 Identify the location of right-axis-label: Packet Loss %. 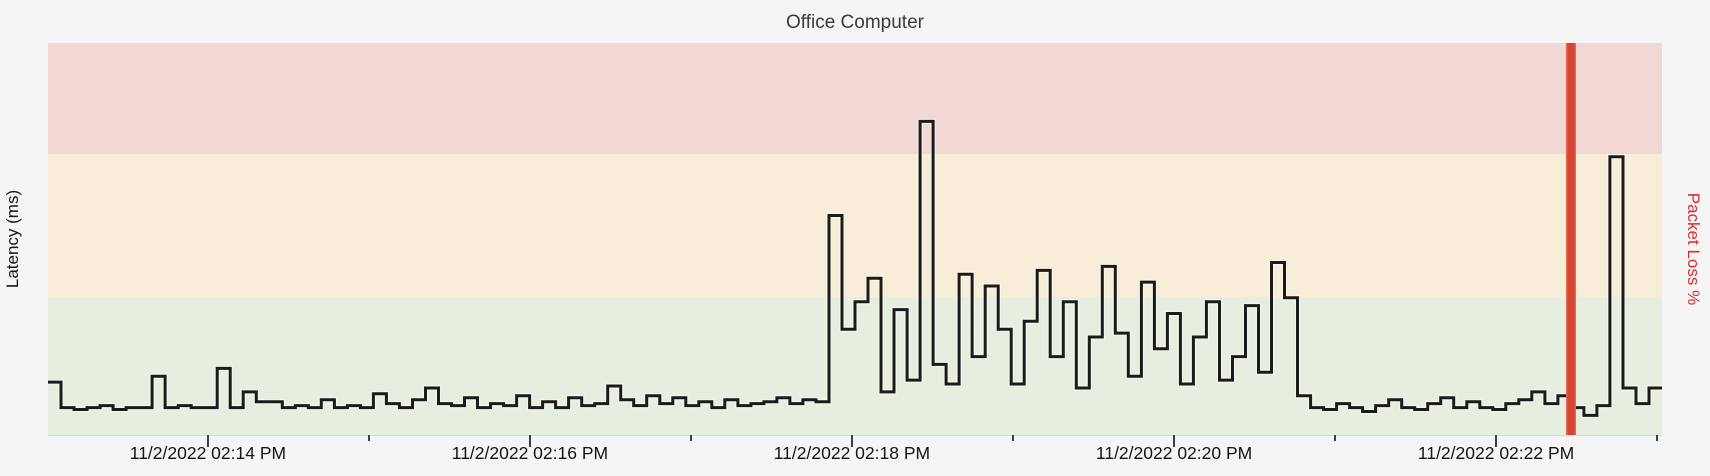
(1693, 249).